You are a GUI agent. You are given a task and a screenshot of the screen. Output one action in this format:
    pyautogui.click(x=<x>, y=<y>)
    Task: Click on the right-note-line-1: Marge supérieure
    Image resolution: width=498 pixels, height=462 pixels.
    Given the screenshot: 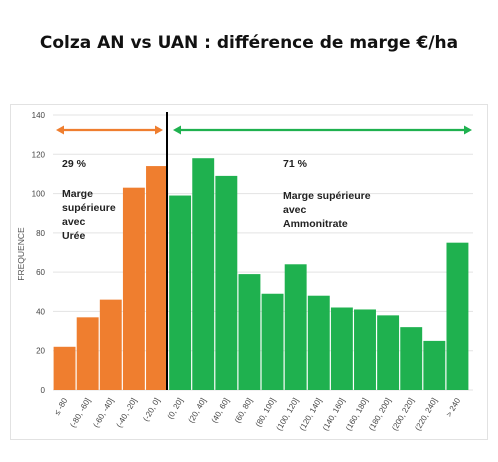 What is the action you would take?
    pyautogui.click(x=327, y=196)
    